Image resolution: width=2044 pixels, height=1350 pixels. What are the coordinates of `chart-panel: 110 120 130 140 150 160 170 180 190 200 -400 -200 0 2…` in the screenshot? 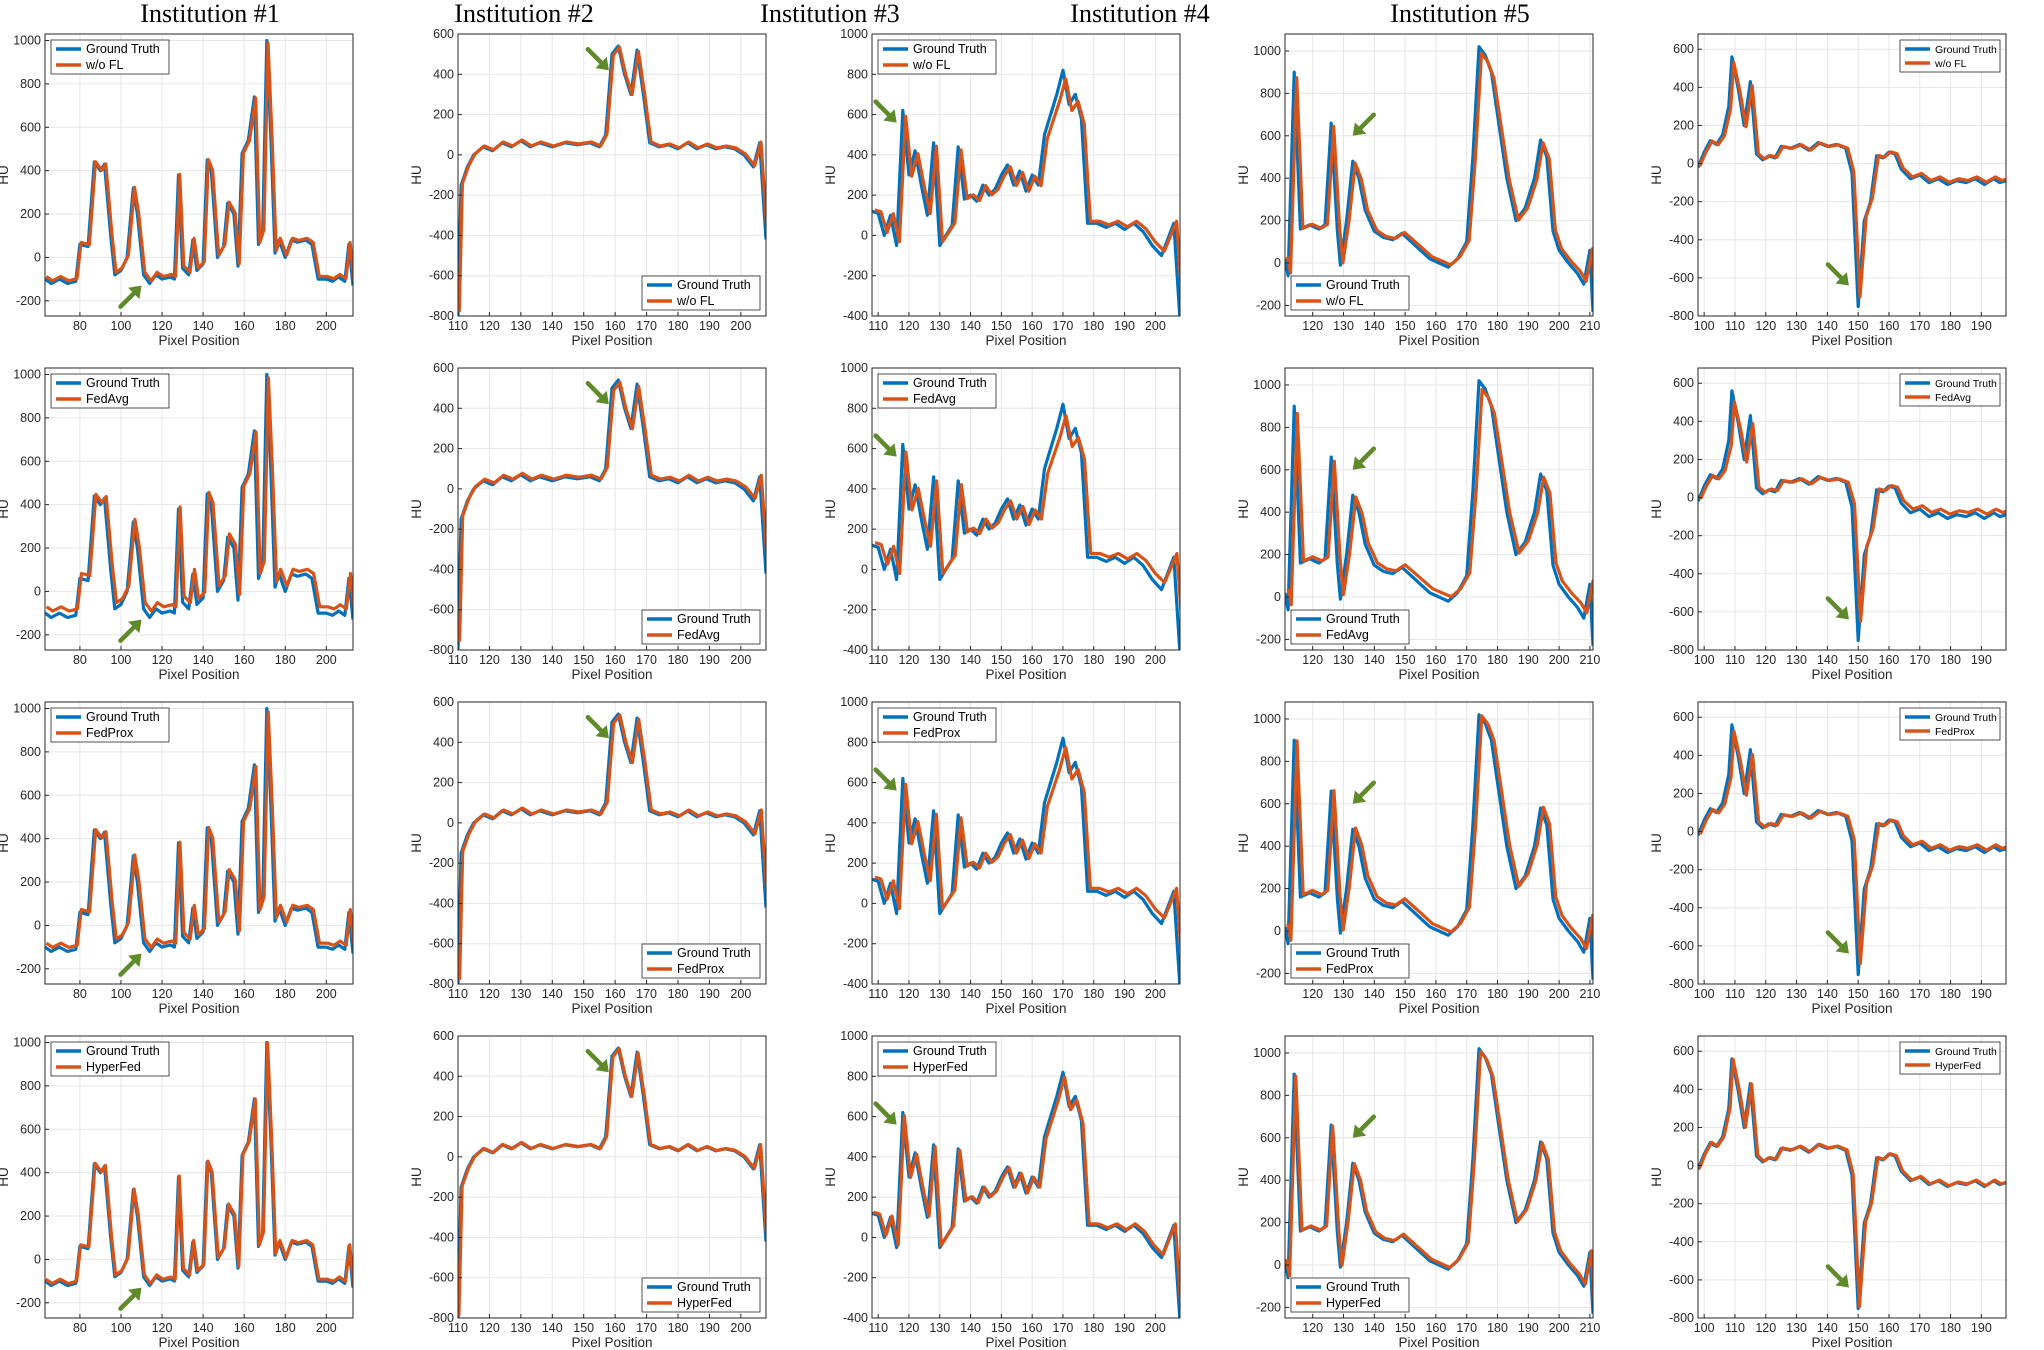 It's located at (1002, 855).